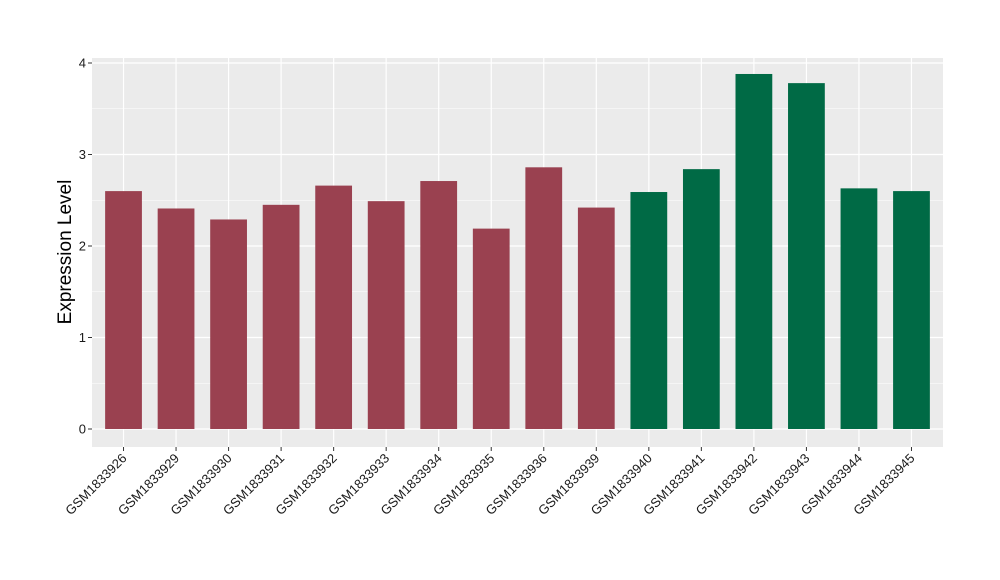 The image size is (1000, 580). Describe the element at coordinates (82, 246) in the screenshot. I see `y-tick-label: 2` at that location.